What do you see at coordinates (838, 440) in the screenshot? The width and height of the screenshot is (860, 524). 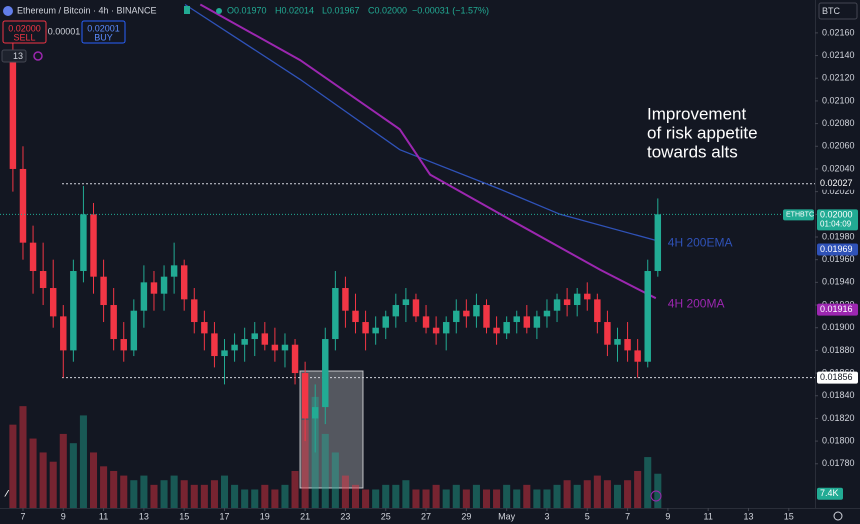 I see `y-tick-label: 0.01800` at bounding box center [838, 440].